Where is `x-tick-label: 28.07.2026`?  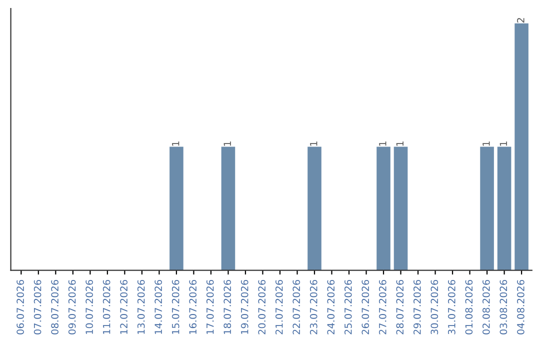 x-tick-label: 28.07.2026 is located at coordinates (400, 307).